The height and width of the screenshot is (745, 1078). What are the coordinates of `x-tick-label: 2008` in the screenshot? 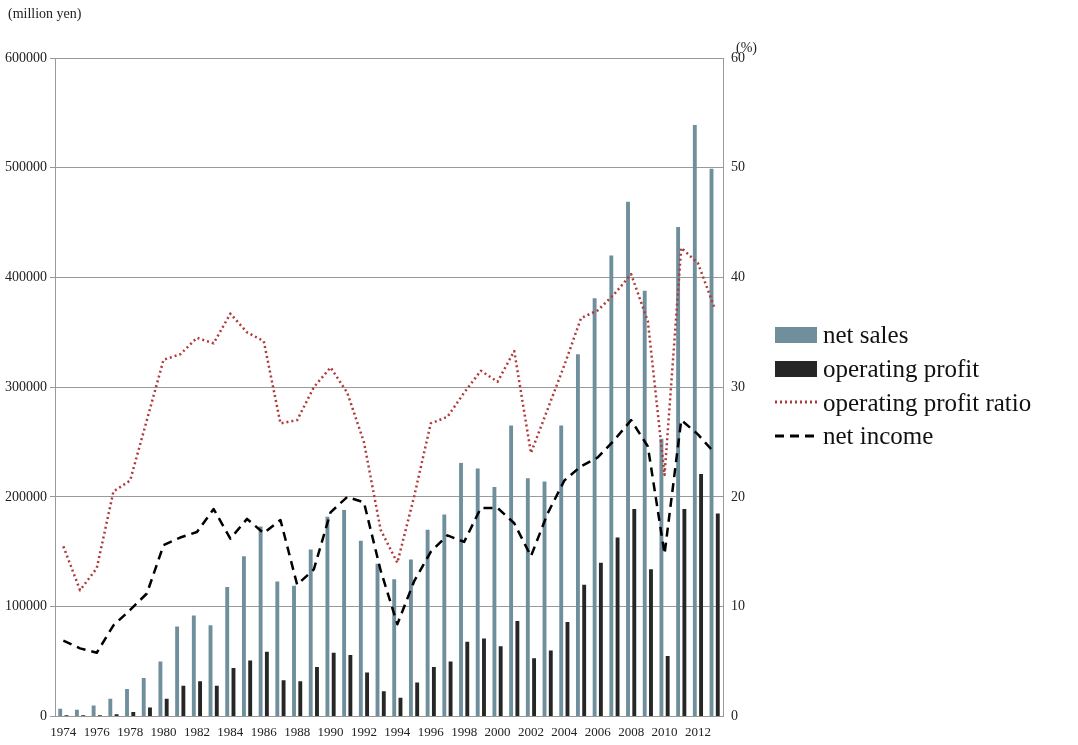 It's located at (631, 731).